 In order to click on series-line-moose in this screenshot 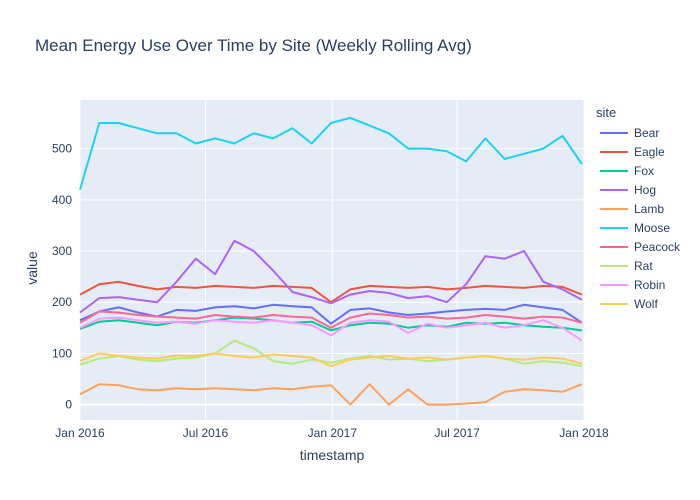, I will do `click(331, 153)`.